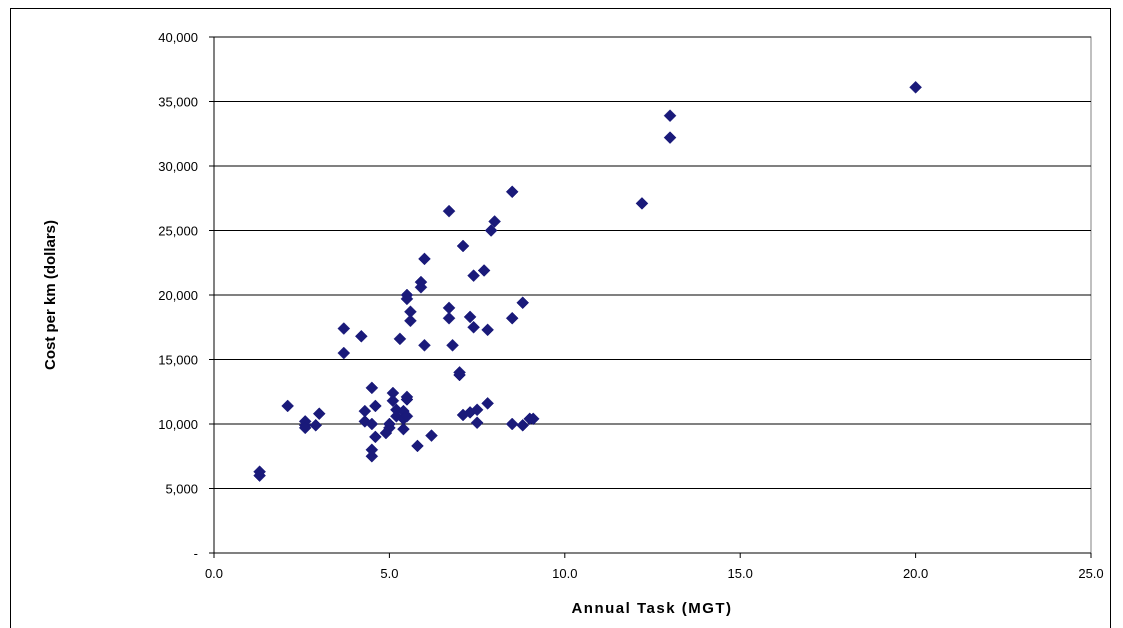 This screenshot has width=1123, height=628. What do you see at coordinates (178, 360) in the screenshot?
I see `y-tick-label: 15,000` at bounding box center [178, 360].